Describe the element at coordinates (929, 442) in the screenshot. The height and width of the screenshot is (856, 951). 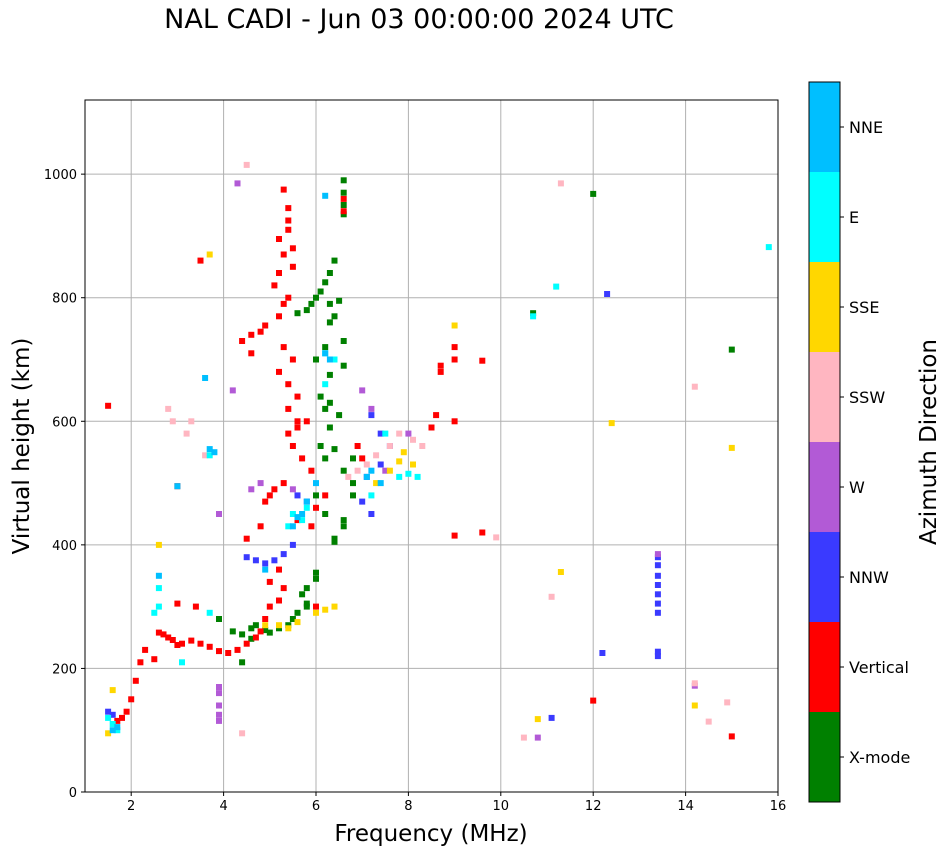
I see `colorbar-title: Azimuth Direction` at that location.